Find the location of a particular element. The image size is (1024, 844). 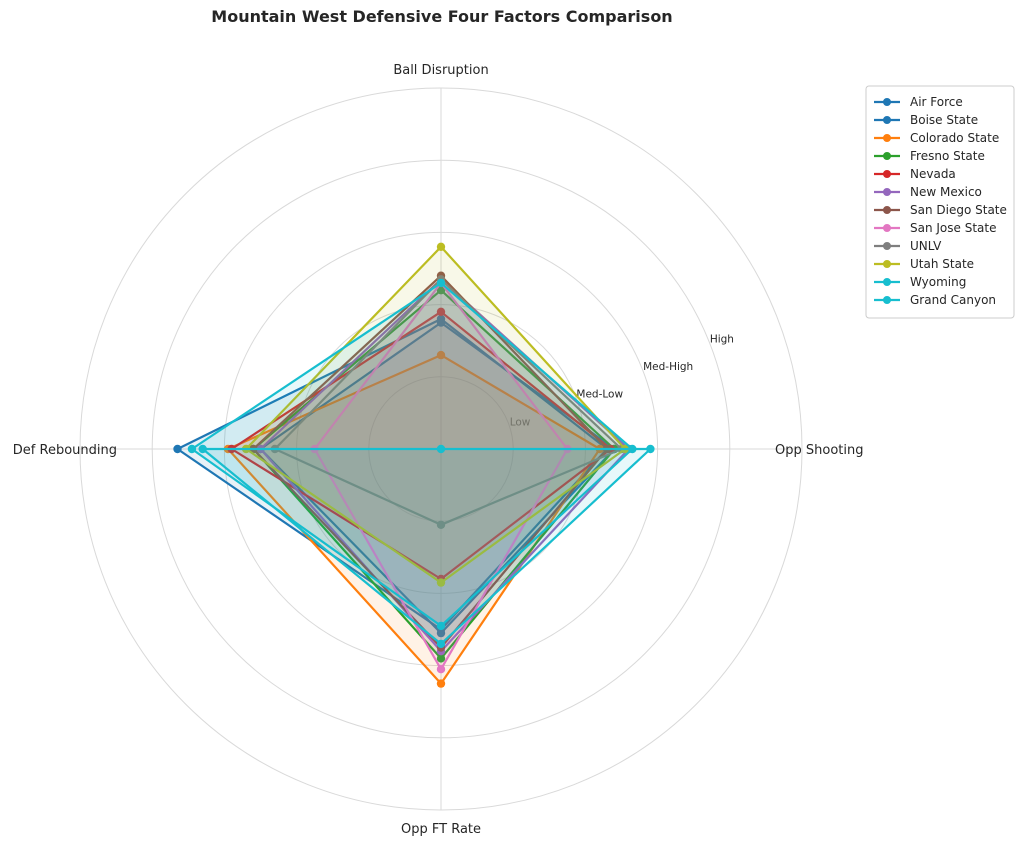

legend-label: Nevada is located at coordinates (933, 174).